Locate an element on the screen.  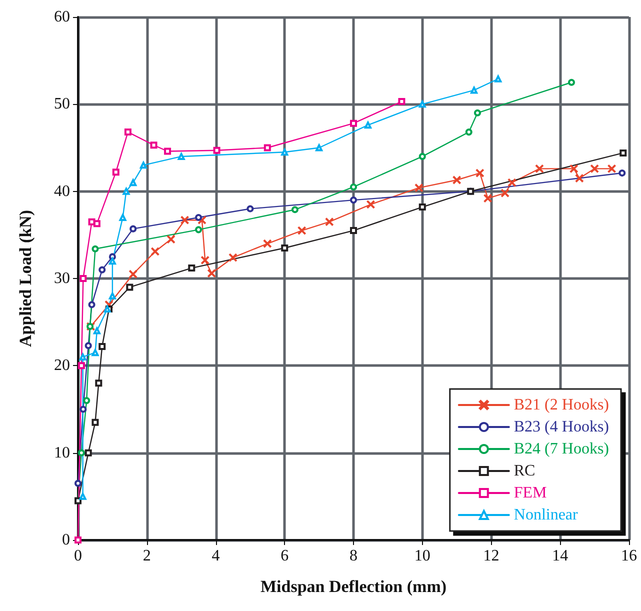
x-tick-label: 0 is located at coordinates (78, 556).